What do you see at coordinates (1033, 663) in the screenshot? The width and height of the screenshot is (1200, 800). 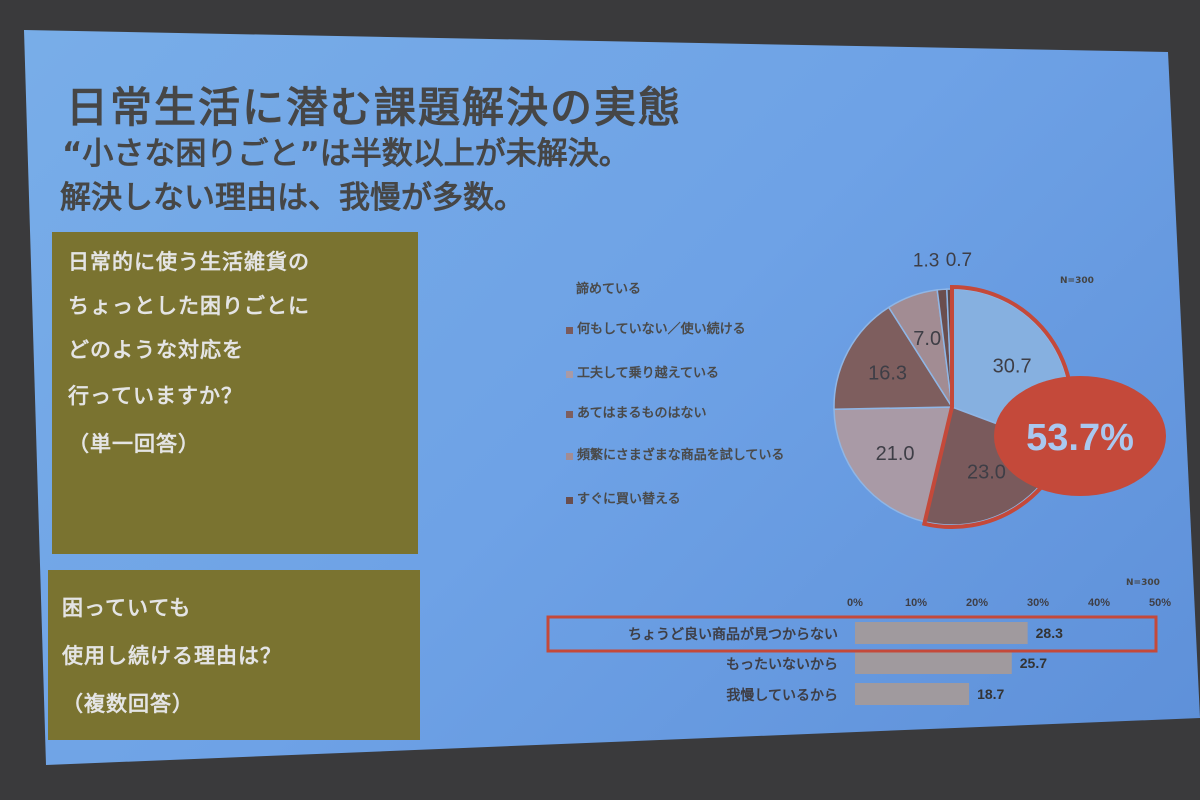 I see `bar-value-label: 25.7` at bounding box center [1033, 663].